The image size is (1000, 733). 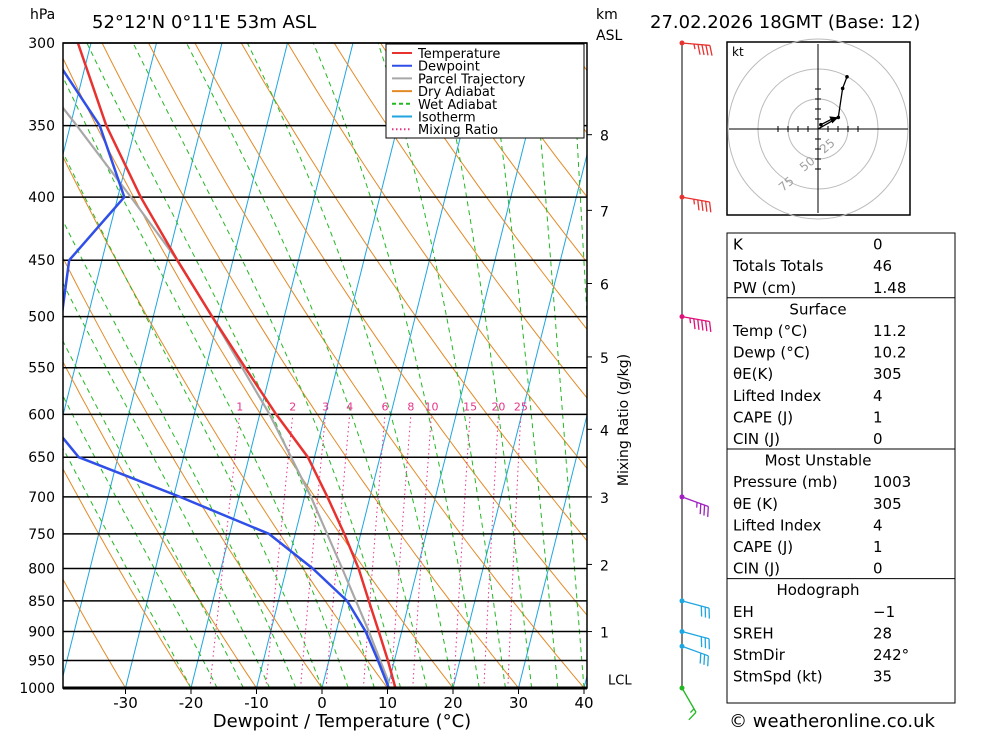 What do you see at coordinates (759, 655) in the screenshot?
I see `index-label: StmDir` at bounding box center [759, 655].